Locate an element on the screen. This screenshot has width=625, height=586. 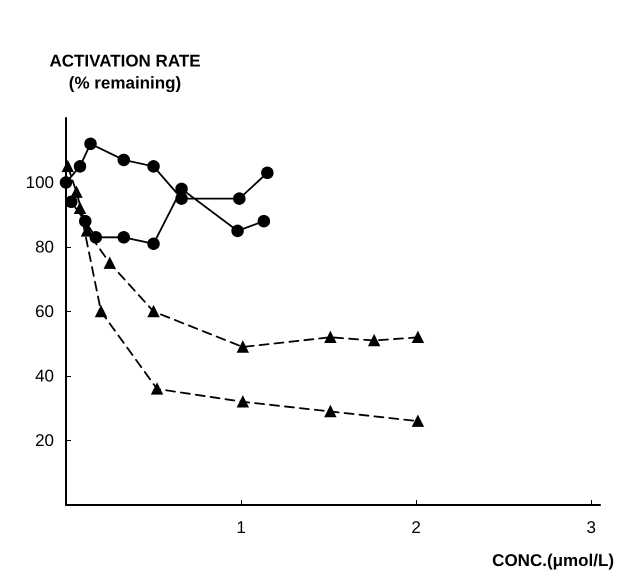
x-axis-title: CONC.(μmol/L) is located at coordinates (553, 560).